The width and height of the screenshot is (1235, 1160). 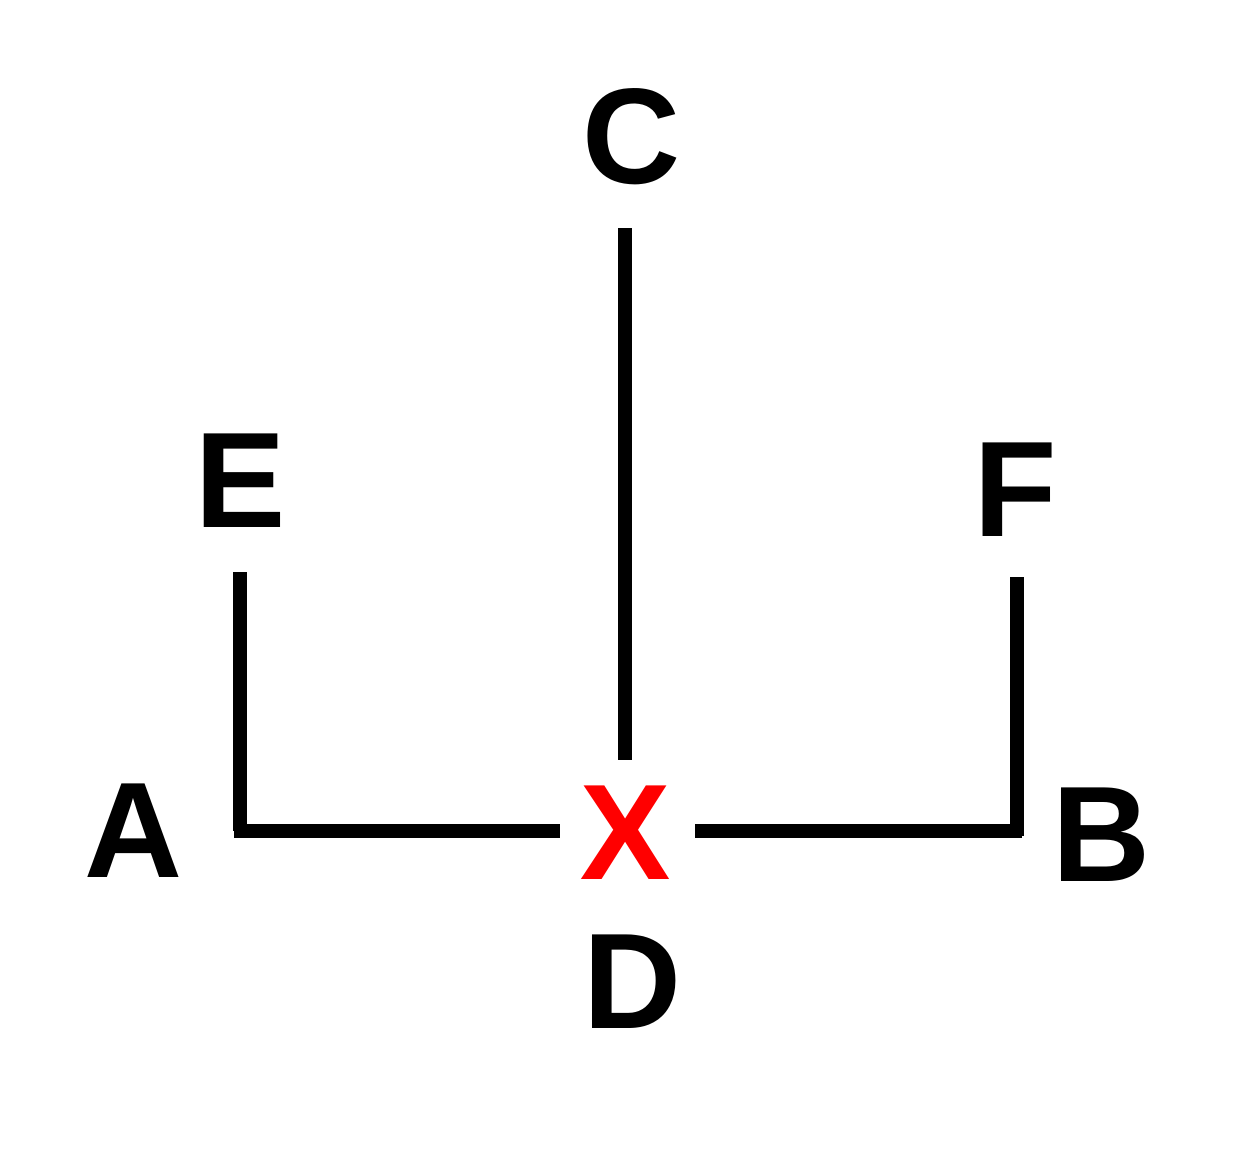 I want to click on label-e: E, so click(x=240, y=480).